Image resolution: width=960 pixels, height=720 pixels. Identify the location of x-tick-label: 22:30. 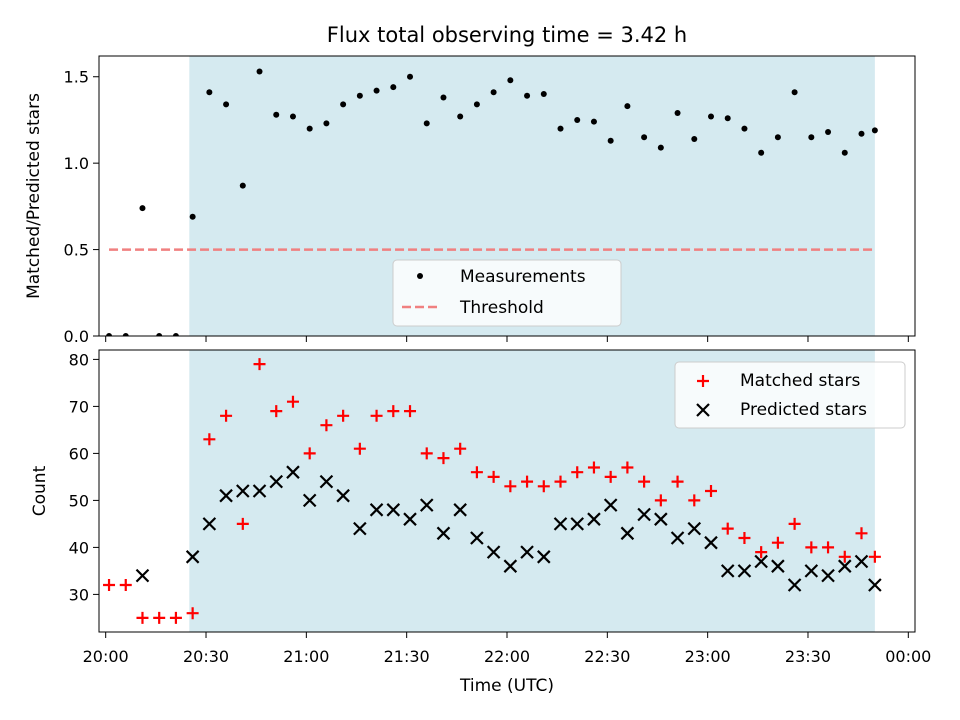
(607, 656).